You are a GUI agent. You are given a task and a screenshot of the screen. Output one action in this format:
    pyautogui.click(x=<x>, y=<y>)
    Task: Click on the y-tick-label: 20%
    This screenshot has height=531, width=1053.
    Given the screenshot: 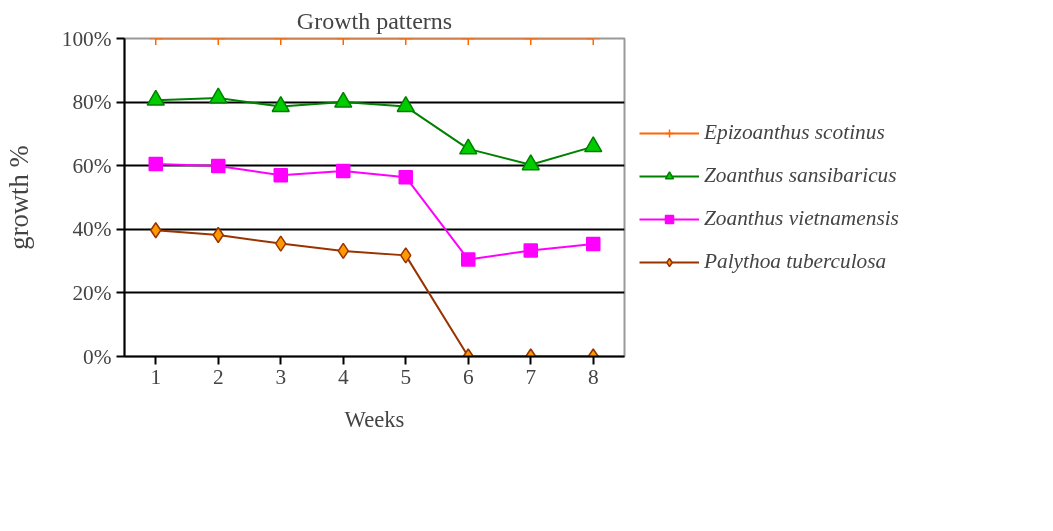 What is the action you would take?
    pyautogui.click(x=92, y=292)
    